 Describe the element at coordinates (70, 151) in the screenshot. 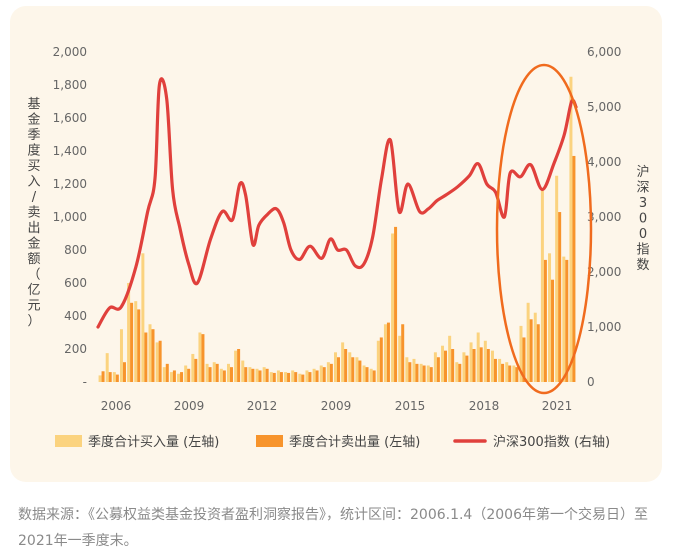

I see `left-tick-label: 1,400` at that location.